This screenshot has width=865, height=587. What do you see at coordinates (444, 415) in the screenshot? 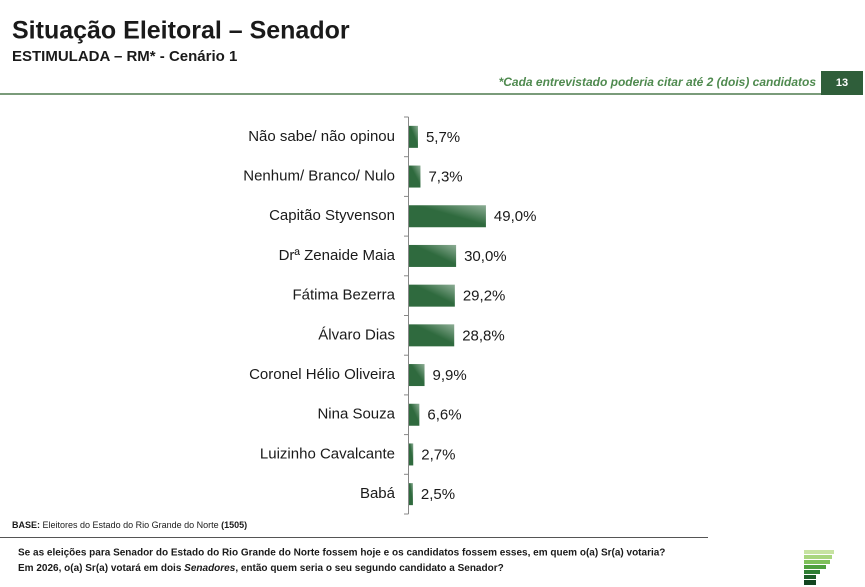
I see `value-label: 6,6%` at bounding box center [444, 415].